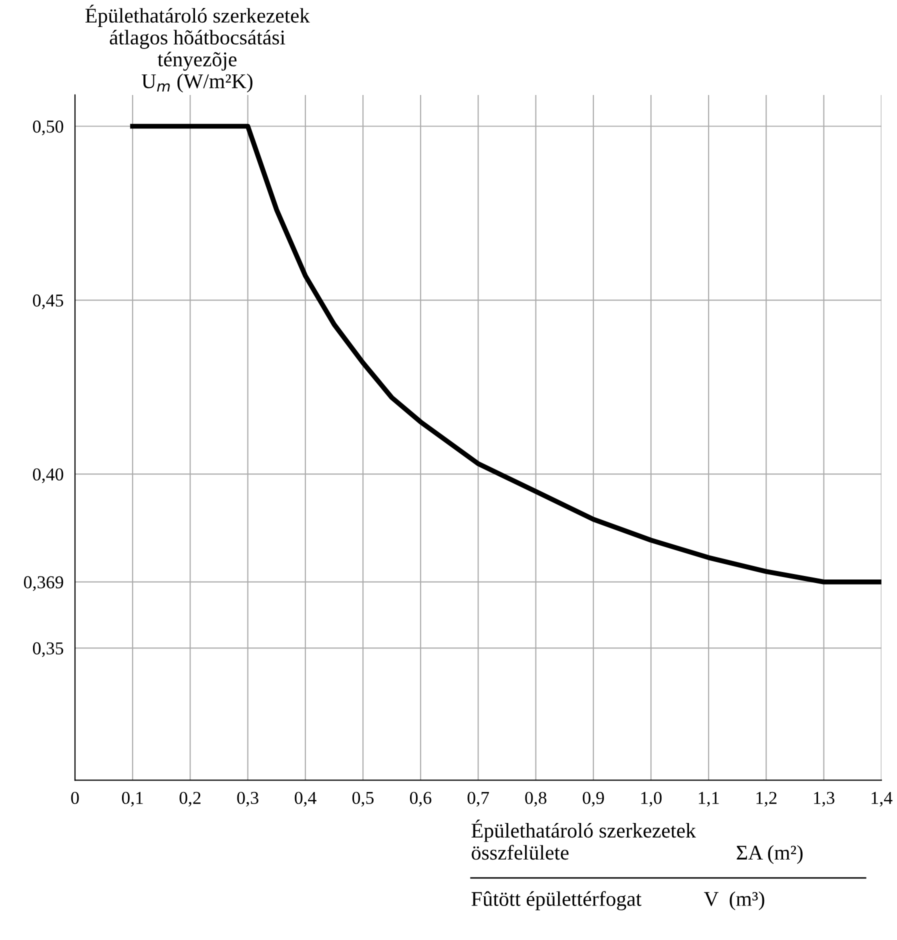 The image size is (897, 940). I want to click on y-tick-label: 0,40, so click(48, 476).